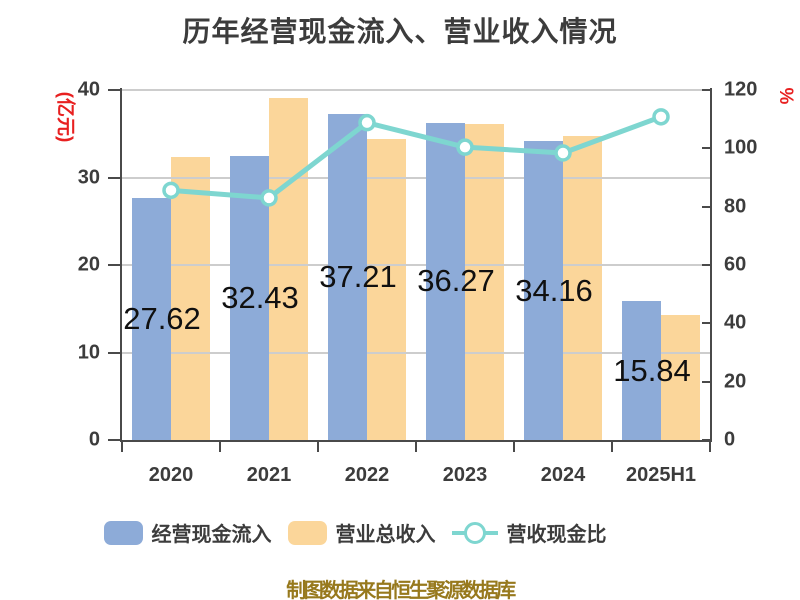  I want to click on legend-label-ratio: 营收现金比, so click(556, 535).